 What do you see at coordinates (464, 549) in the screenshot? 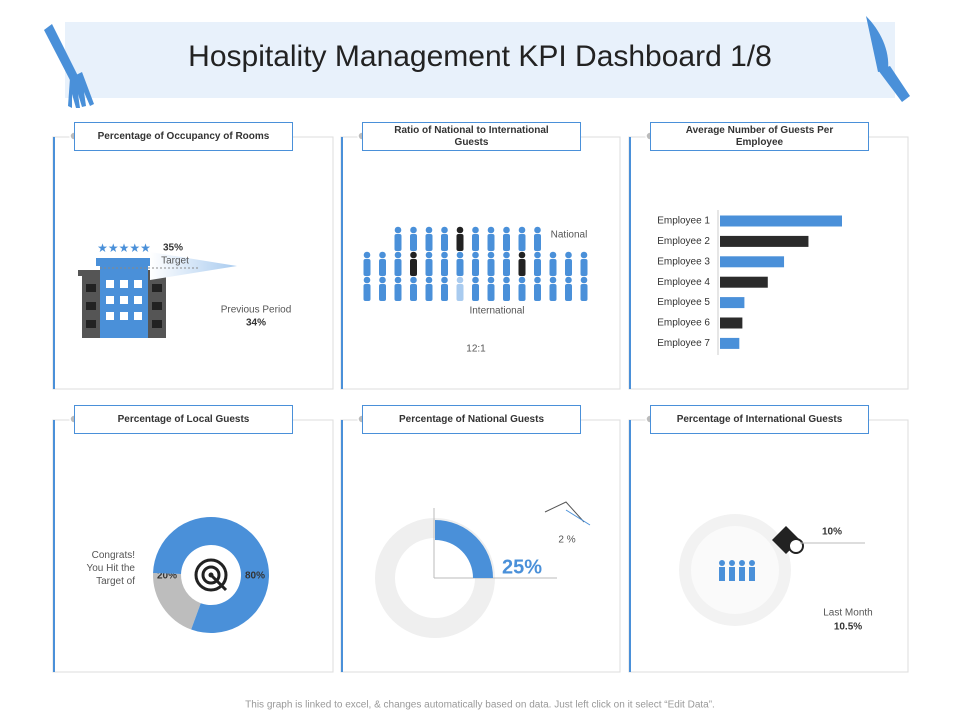
I see `ring-value` at bounding box center [464, 549].